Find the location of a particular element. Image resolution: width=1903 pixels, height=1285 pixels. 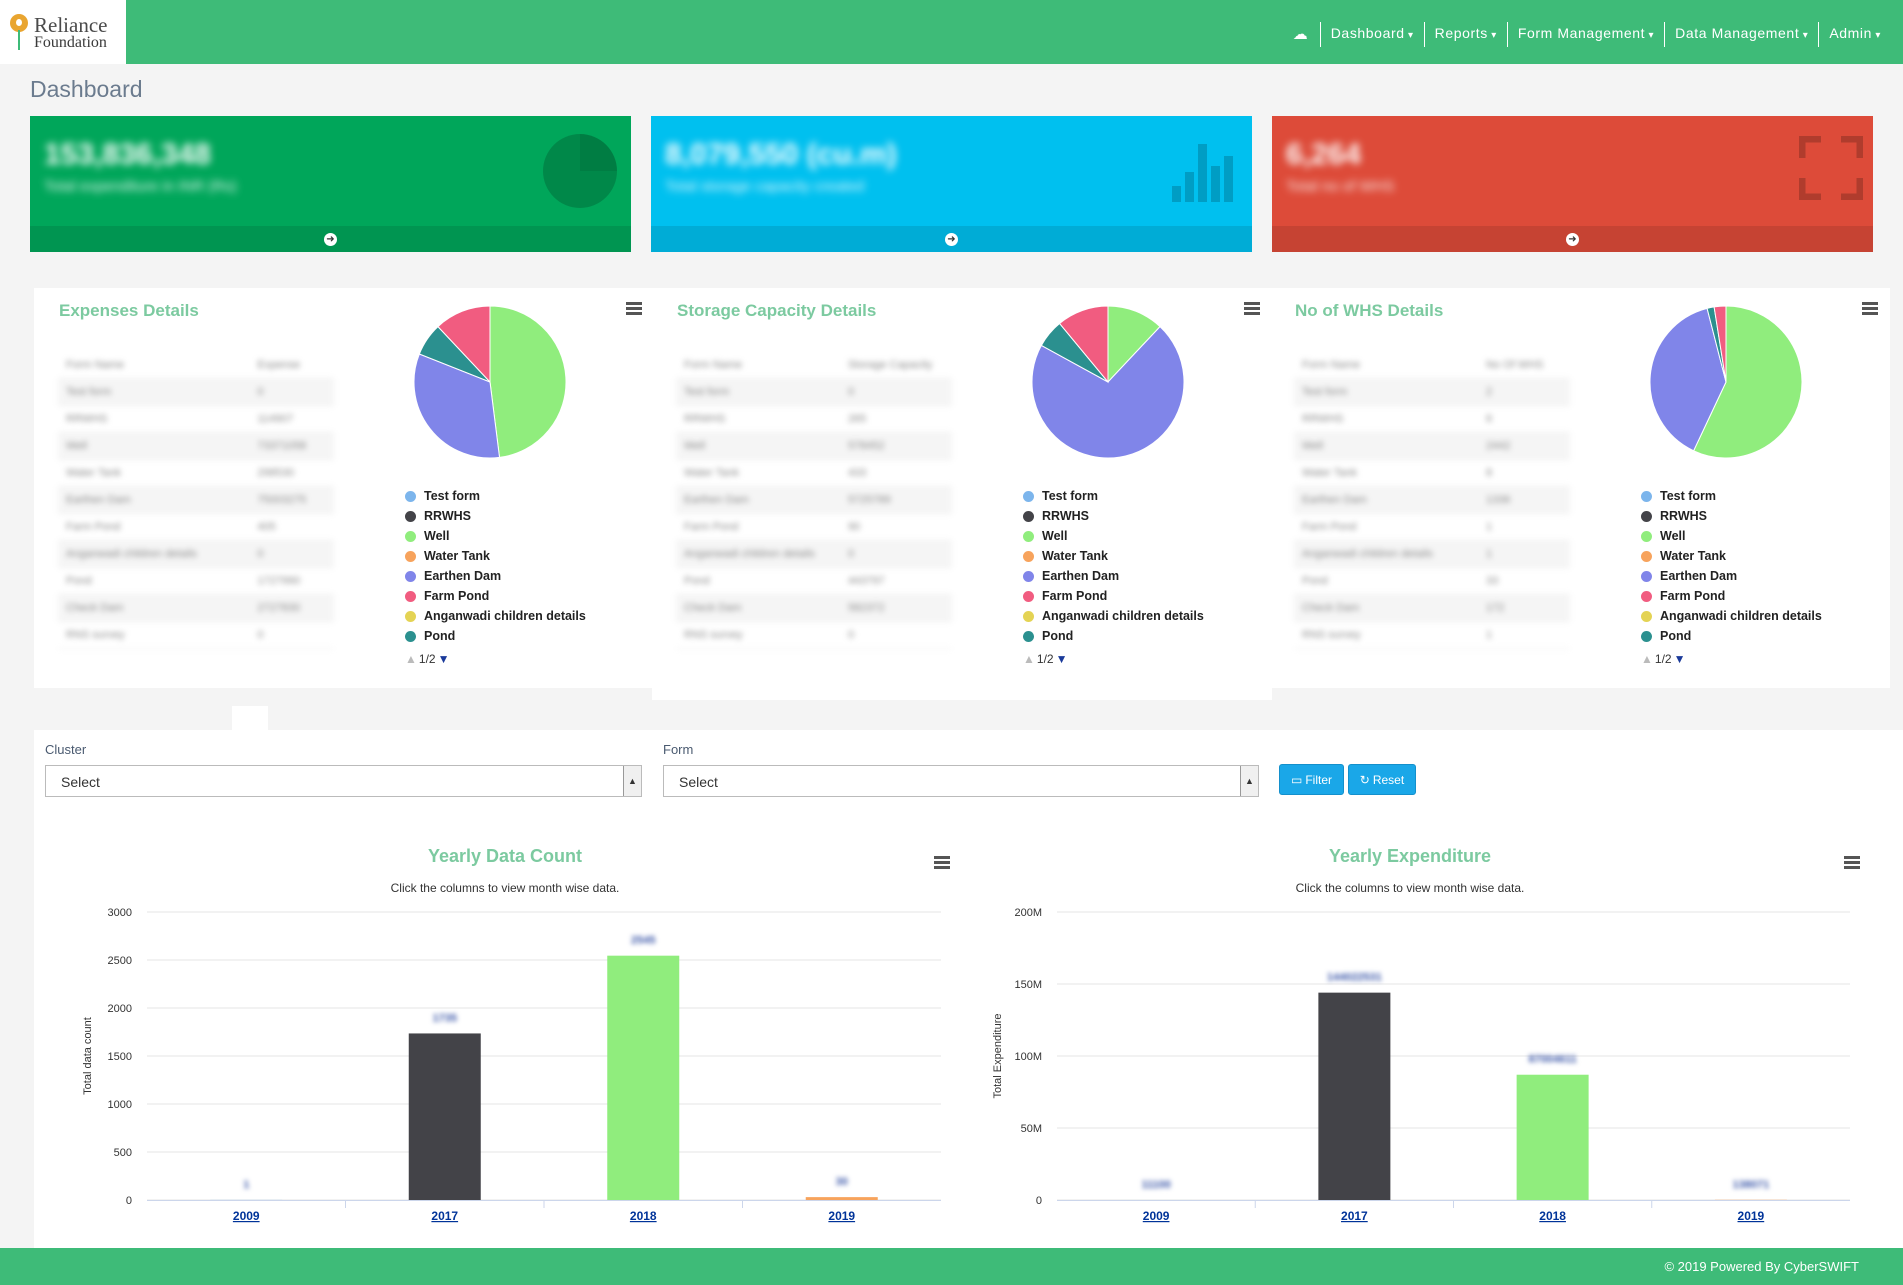

table-row: Farm Pond 90 is located at coordinates (814, 527).